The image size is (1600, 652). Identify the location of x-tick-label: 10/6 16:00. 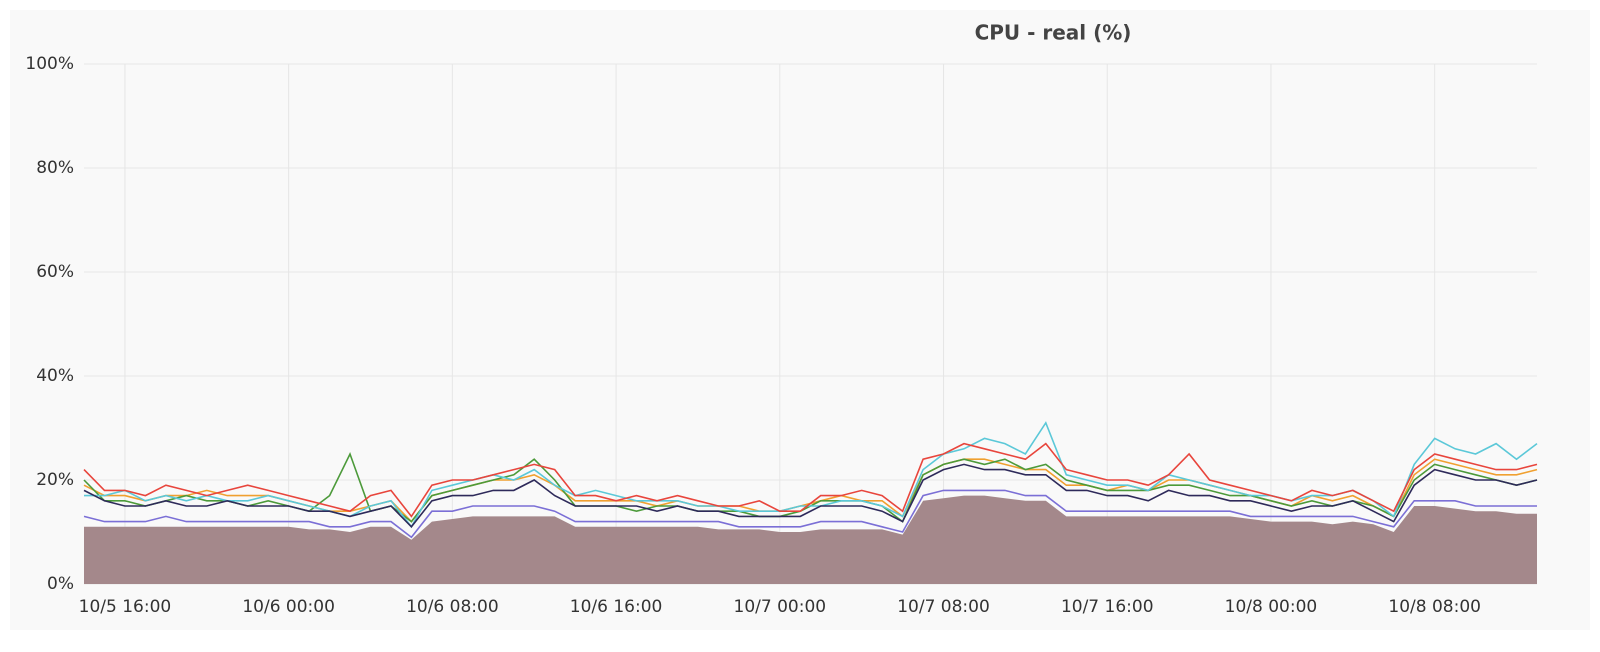
(616, 607).